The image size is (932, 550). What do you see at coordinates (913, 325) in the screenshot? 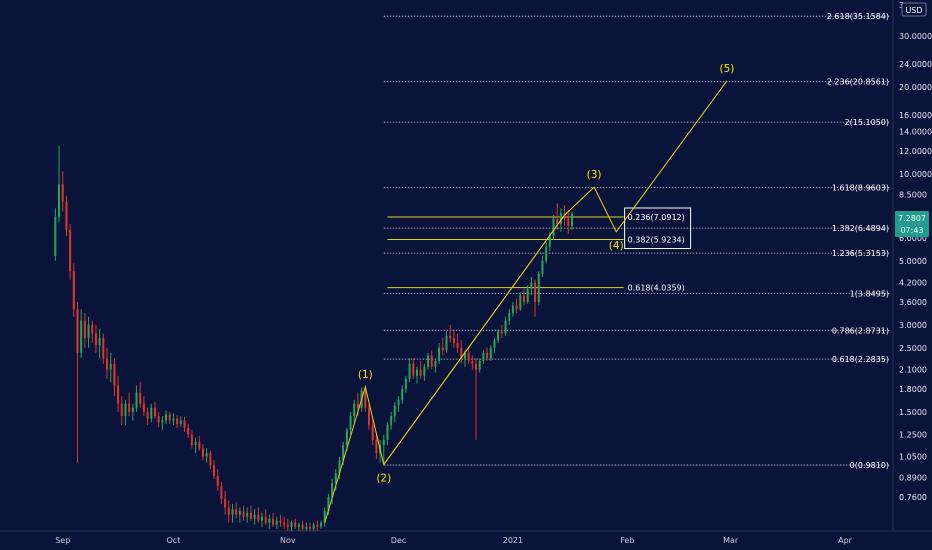
I see `price-tick-3-0000: 3.0000` at bounding box center [913, 325].